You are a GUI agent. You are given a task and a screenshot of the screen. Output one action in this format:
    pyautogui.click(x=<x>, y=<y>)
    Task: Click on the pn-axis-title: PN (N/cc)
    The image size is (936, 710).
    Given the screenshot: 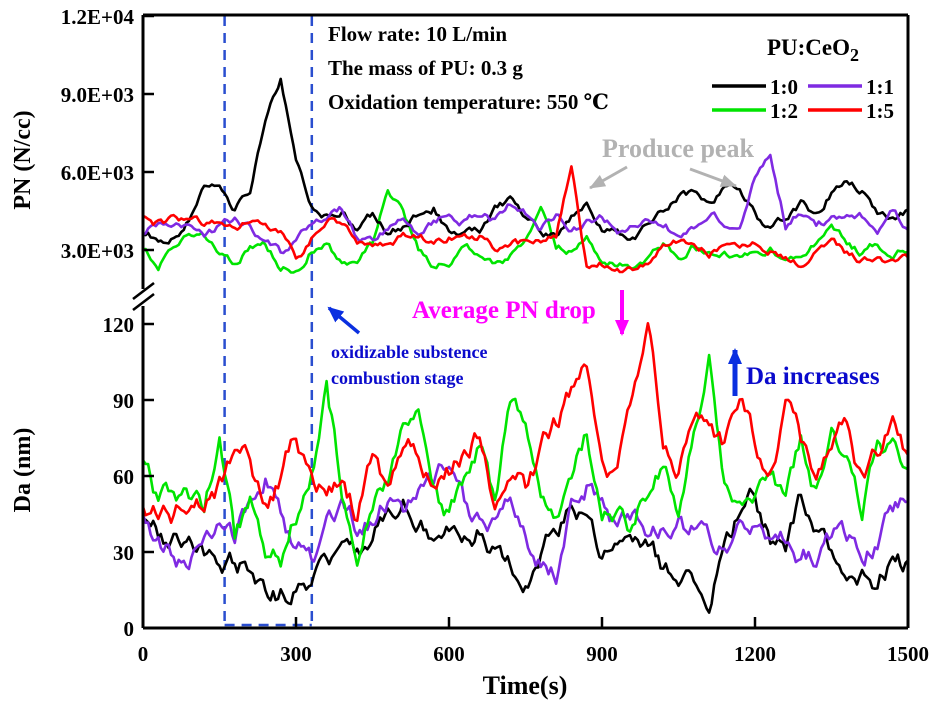 What is the action you would take?
    pyautogui.click(x=23, y=159)
    